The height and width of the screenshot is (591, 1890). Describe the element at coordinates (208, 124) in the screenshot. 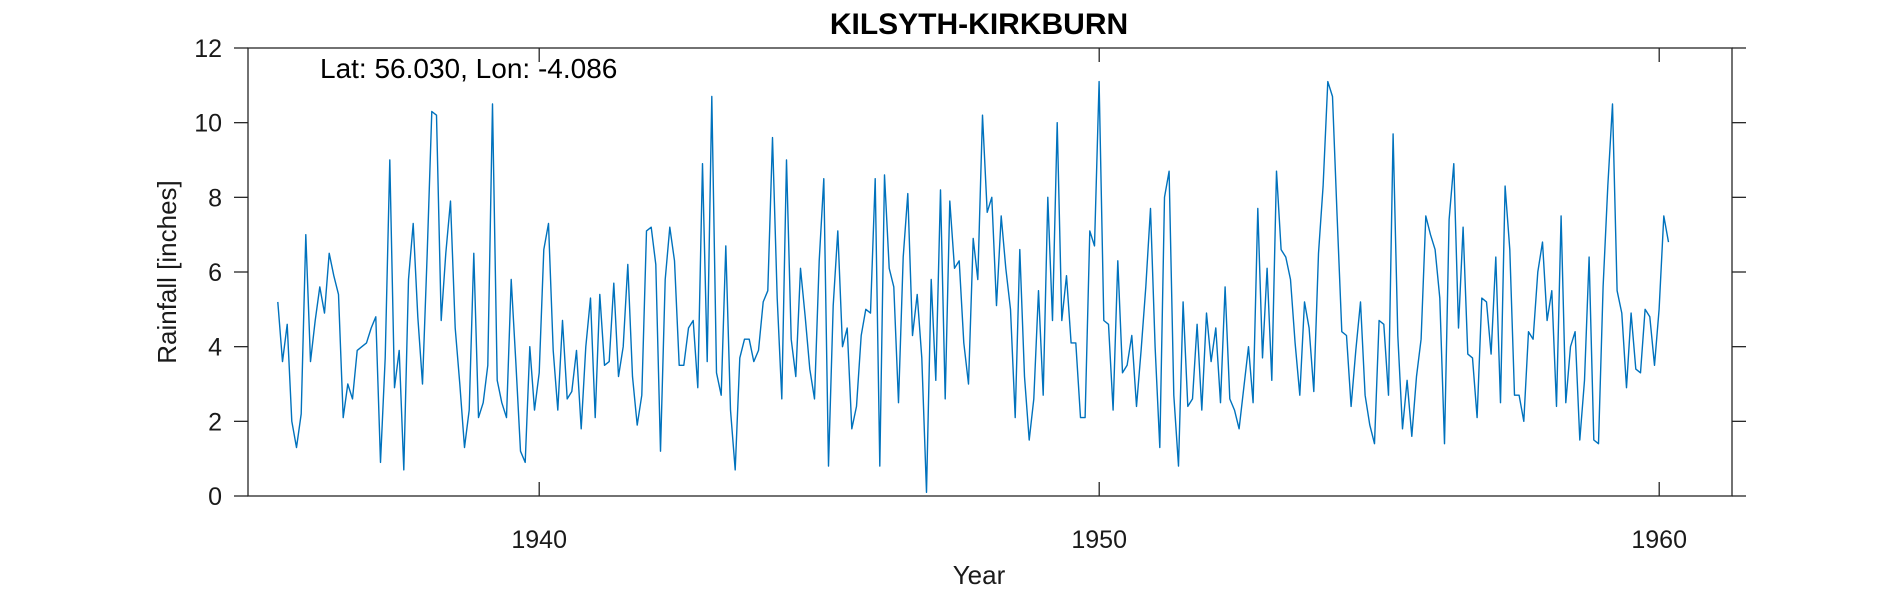

I see `y-tick-label: 10` at that location.